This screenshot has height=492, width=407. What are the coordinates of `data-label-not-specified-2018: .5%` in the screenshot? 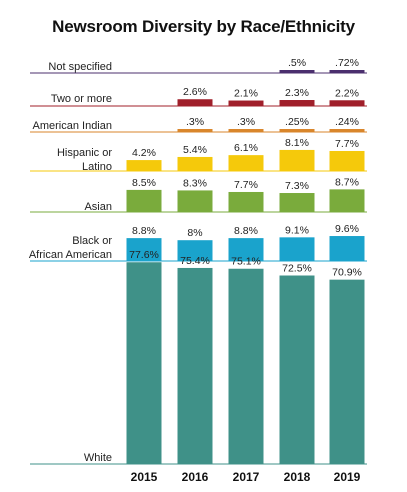 It's located at (297, 63).